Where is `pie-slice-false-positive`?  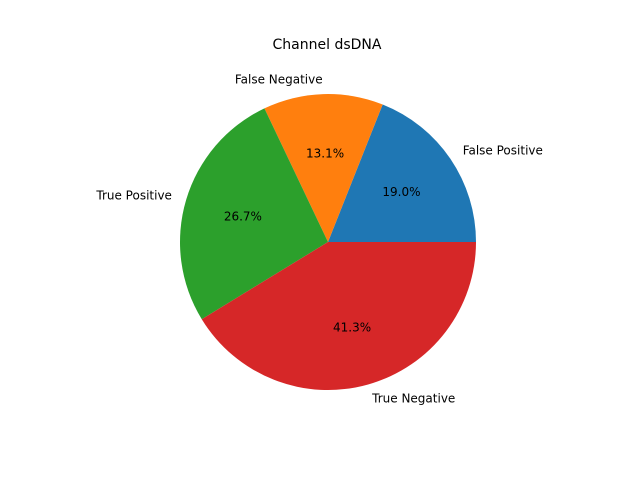
pie-slice-false-positive is located at coordinates (402, 173).